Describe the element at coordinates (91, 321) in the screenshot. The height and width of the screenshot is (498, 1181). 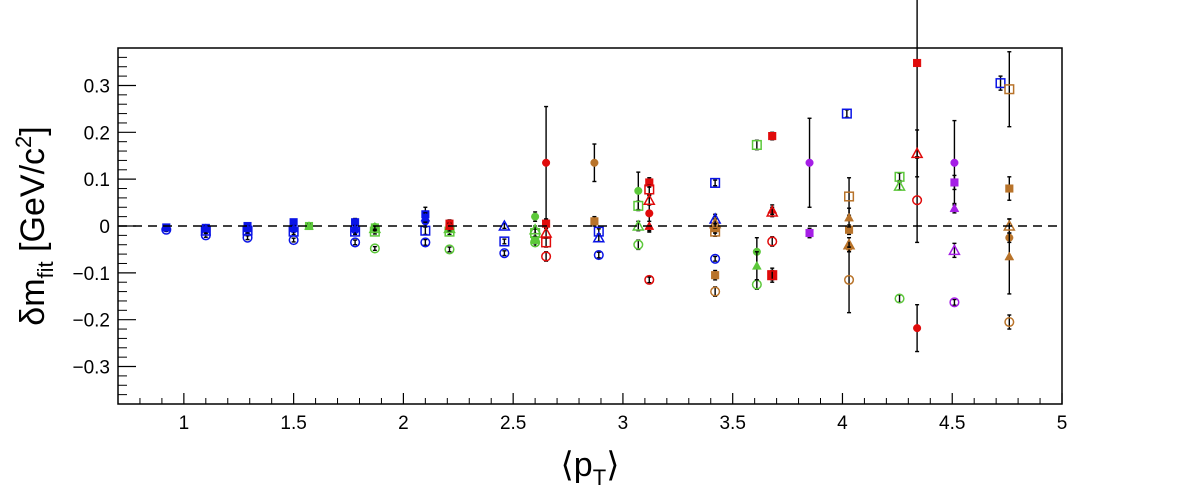
I see `y-tick-label: −0.2` at that location.